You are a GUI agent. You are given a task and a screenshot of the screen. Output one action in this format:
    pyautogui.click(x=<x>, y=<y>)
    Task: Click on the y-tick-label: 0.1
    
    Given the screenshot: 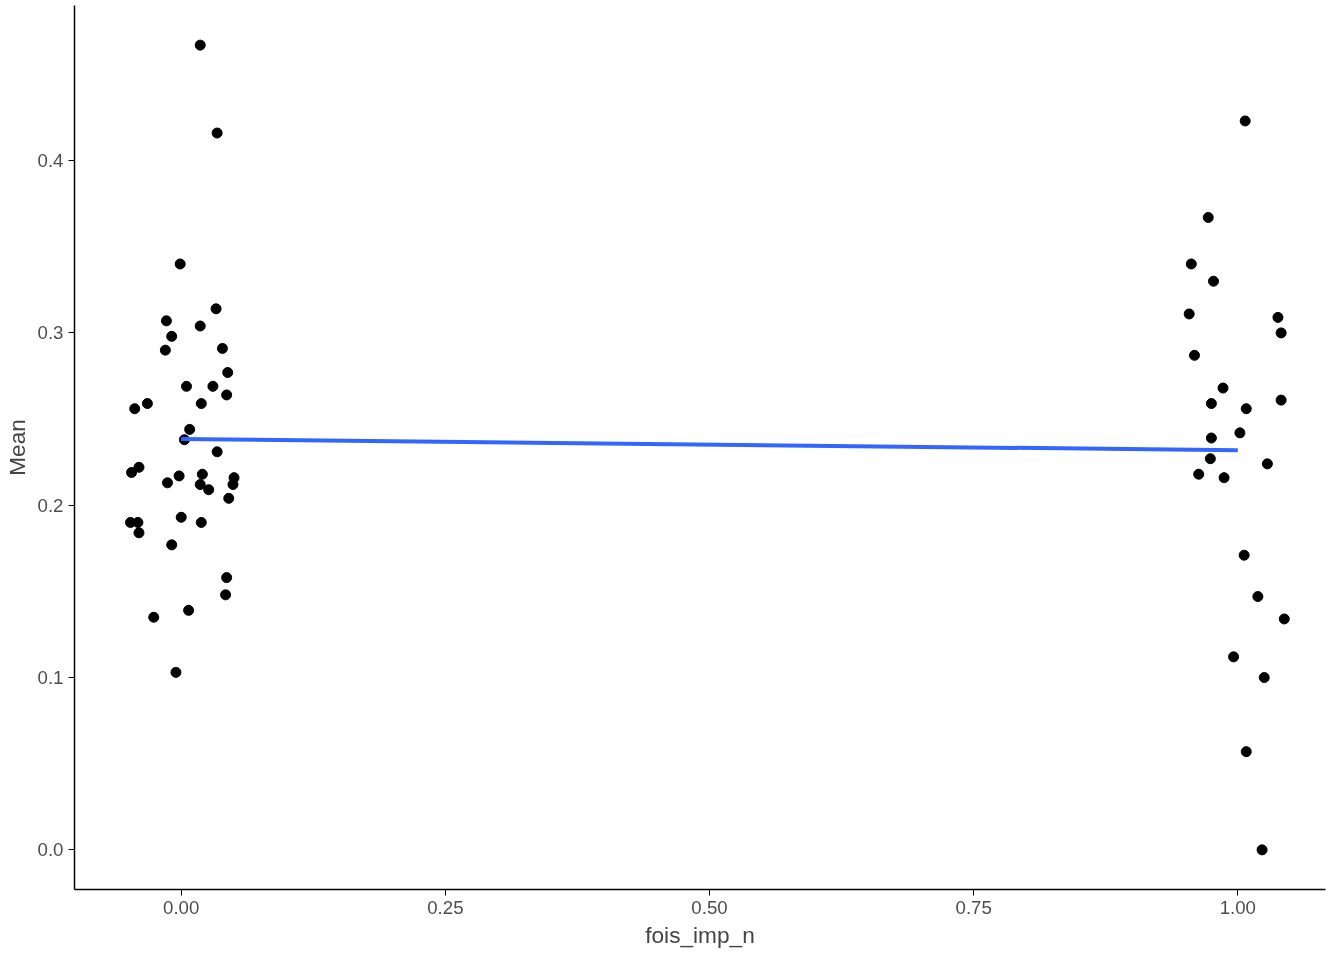 What is the action you would take?
    pyautogui.click(x=50, y=678)
    